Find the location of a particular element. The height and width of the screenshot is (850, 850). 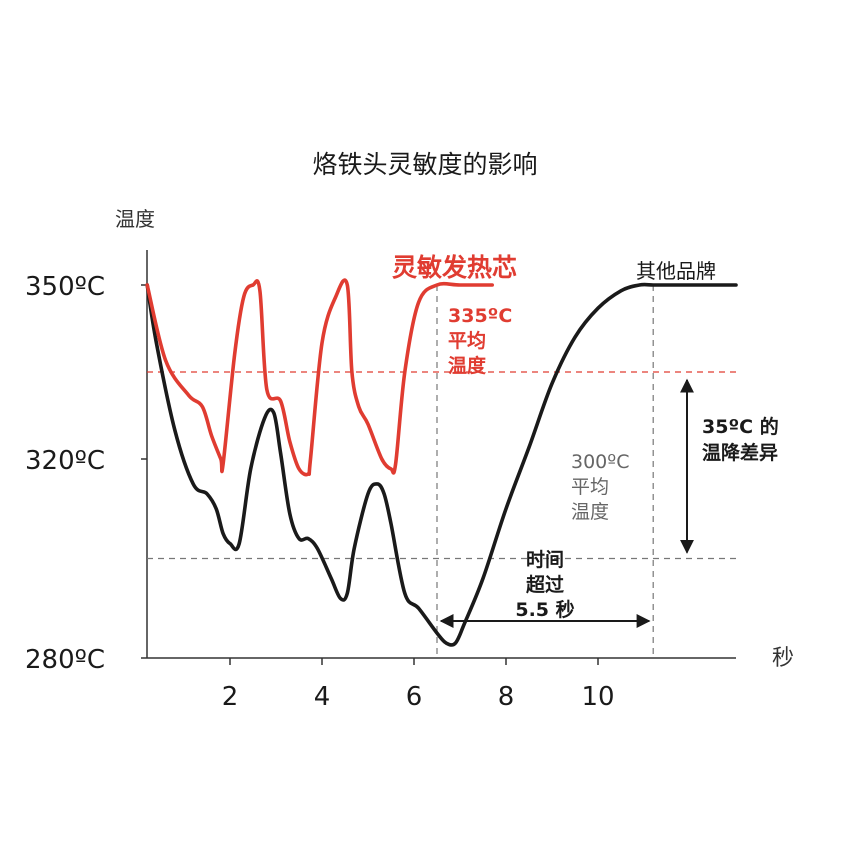

y-tick-label: 280ºC is located at coordinates (65, 660).